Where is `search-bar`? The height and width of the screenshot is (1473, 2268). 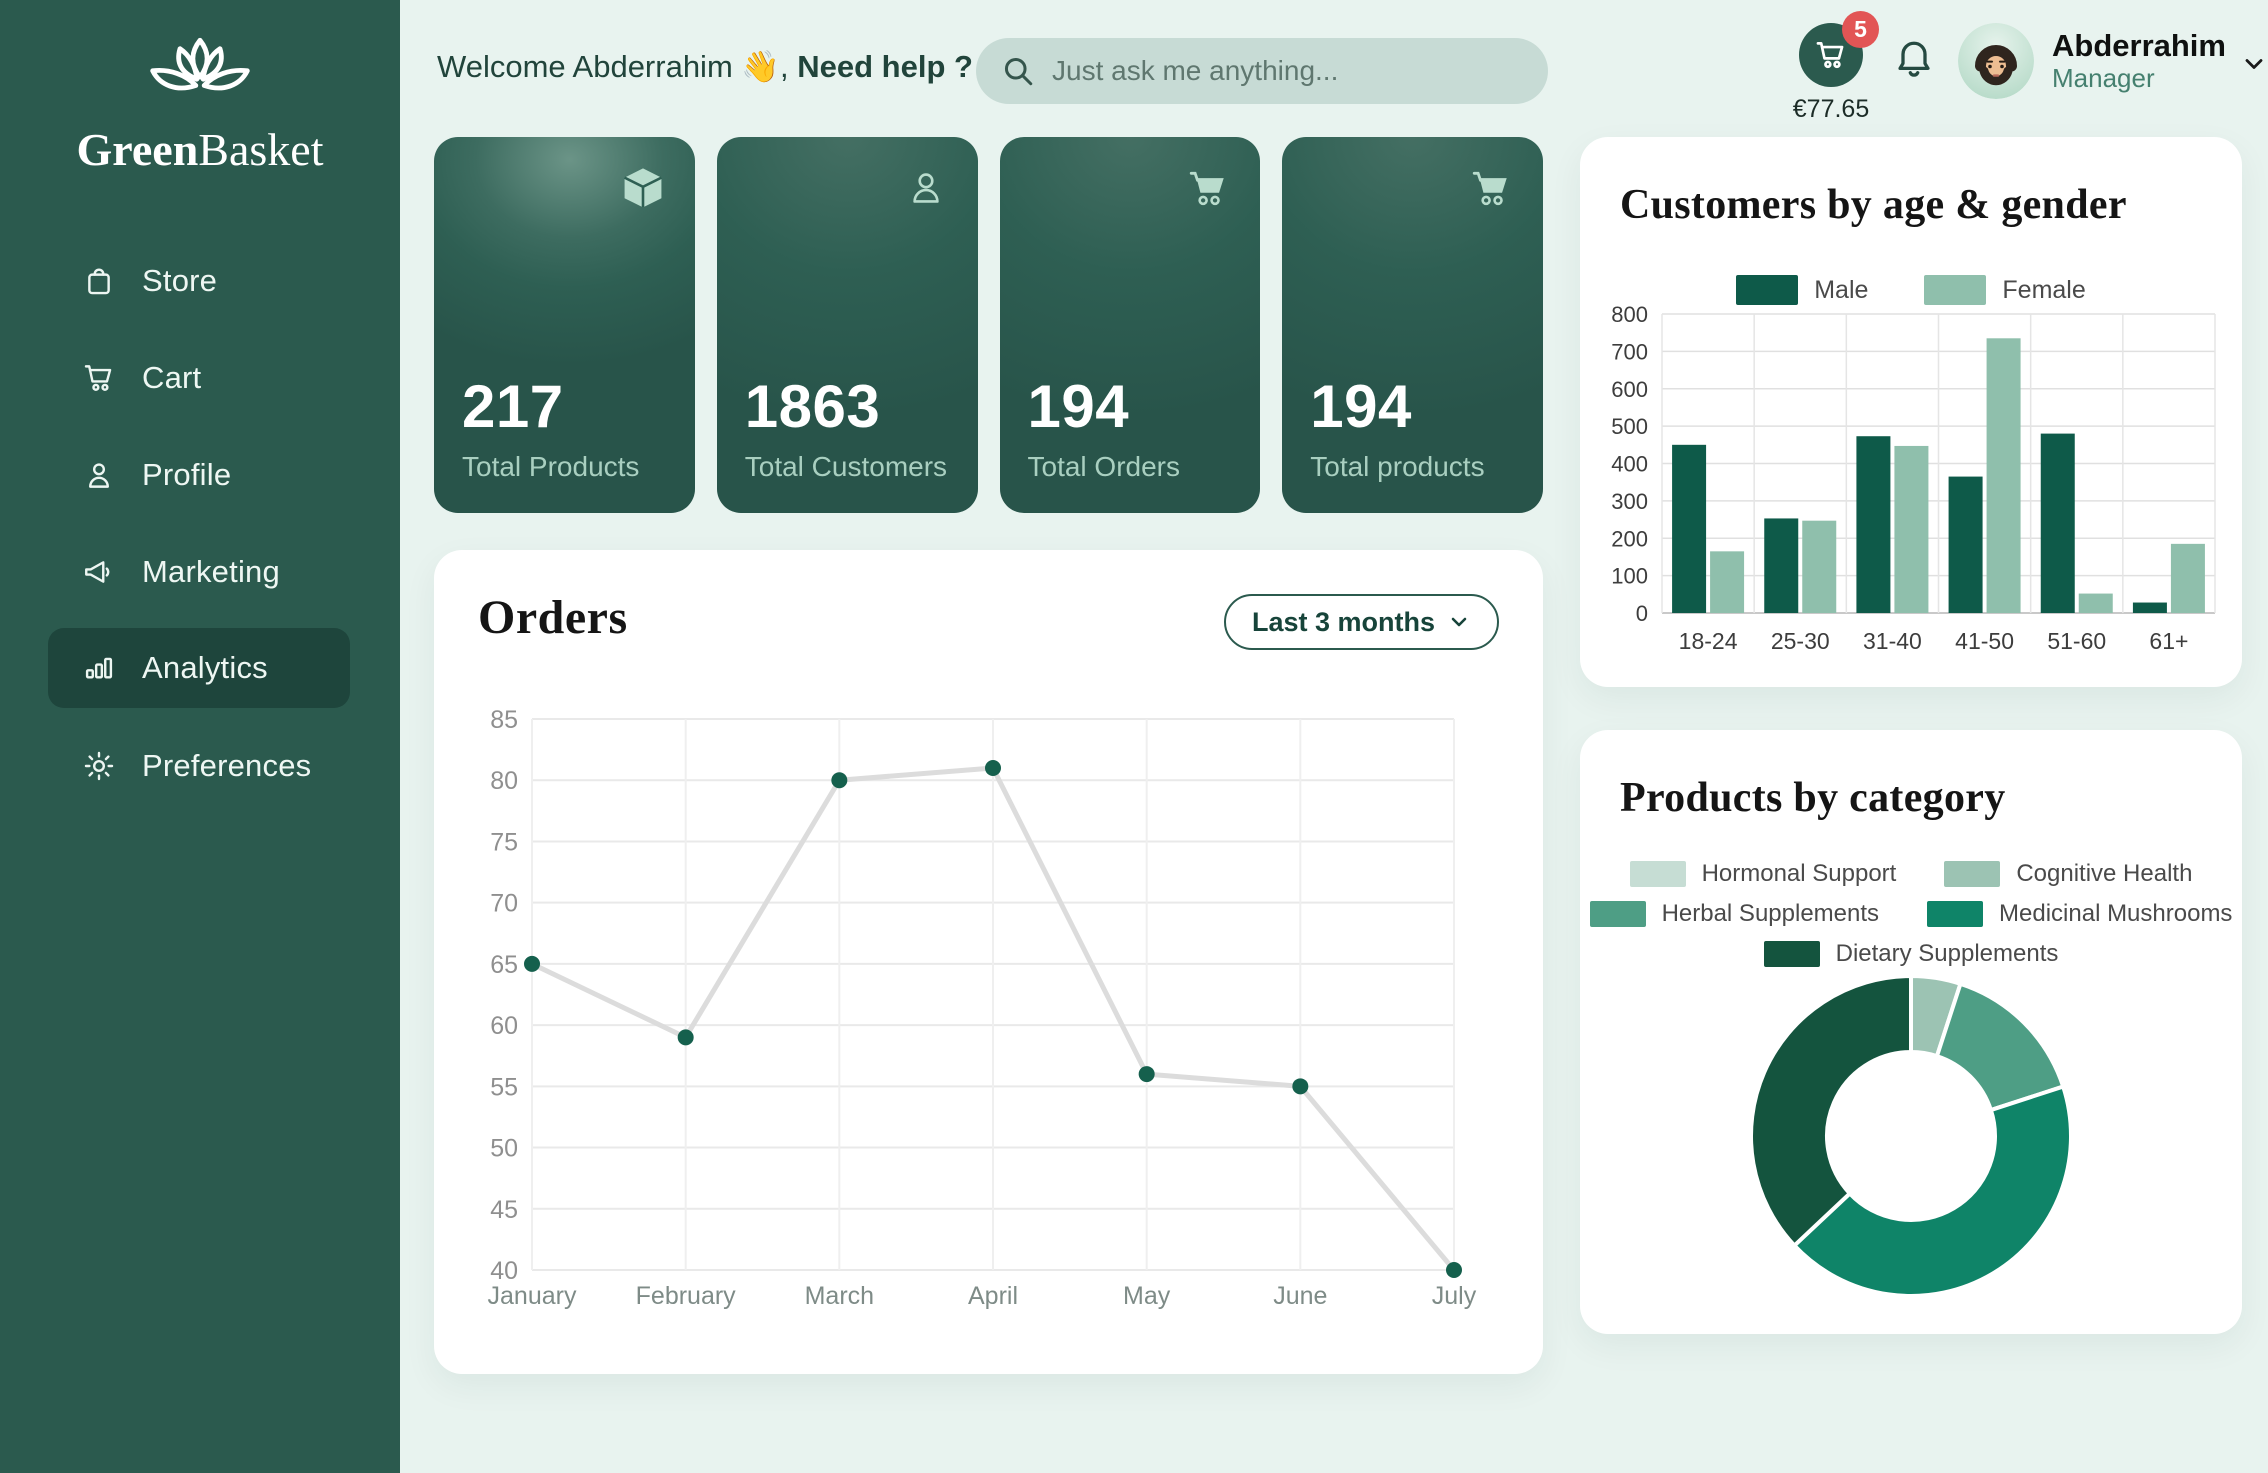 search-bar is located at coordinates (1262, 71).